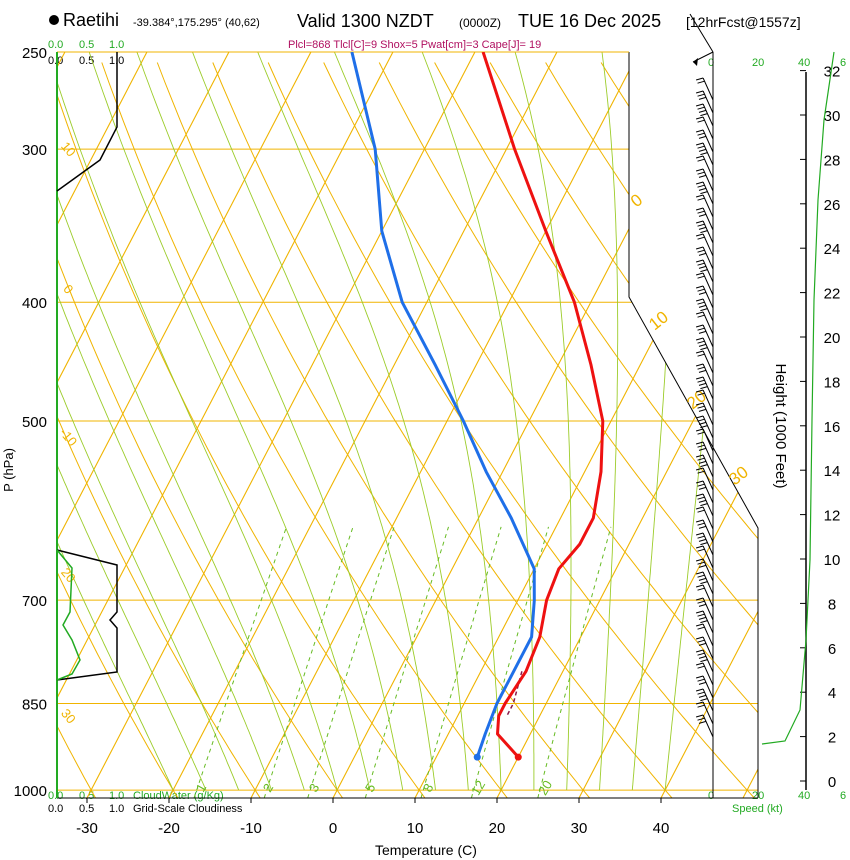  What do you see at coordinates (543, 421) in the screenshot?
I see `moist-adiabat-line` at bounding box center [543, 421].